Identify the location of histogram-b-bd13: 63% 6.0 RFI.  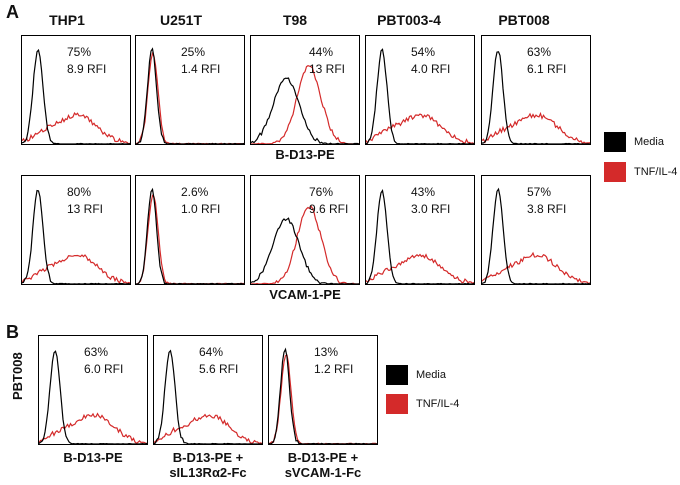
(93, 390).